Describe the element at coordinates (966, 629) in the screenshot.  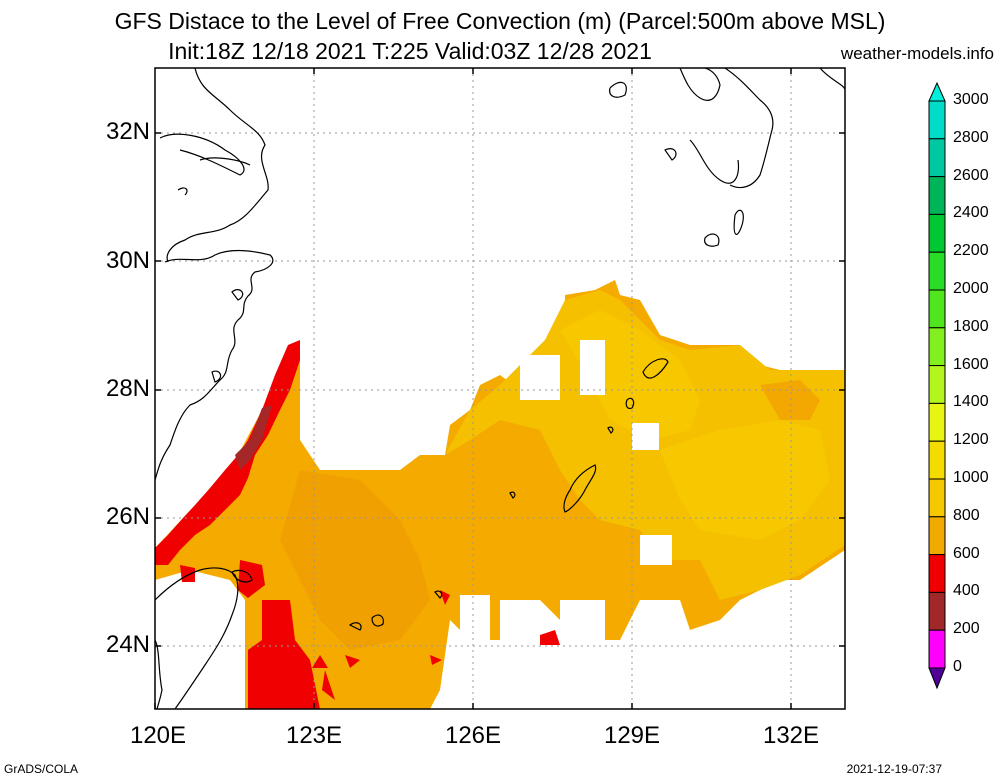
I see `colorbar-label: 200` at that location.